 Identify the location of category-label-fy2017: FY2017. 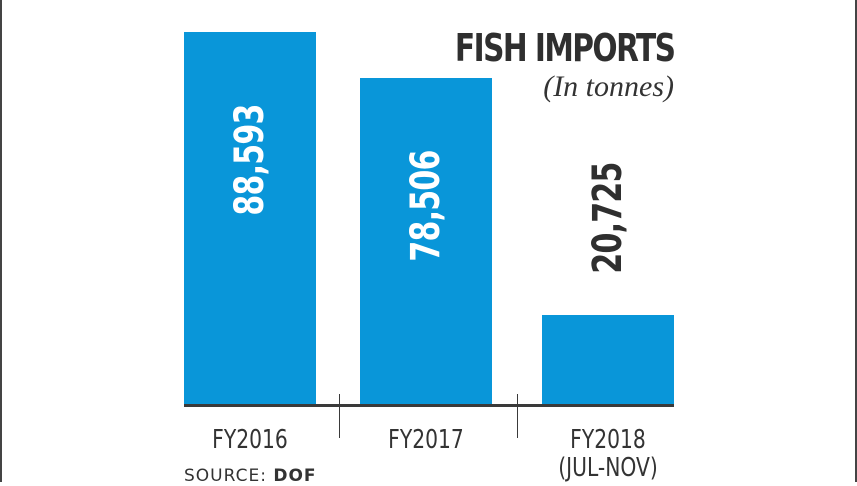
(426, 440).